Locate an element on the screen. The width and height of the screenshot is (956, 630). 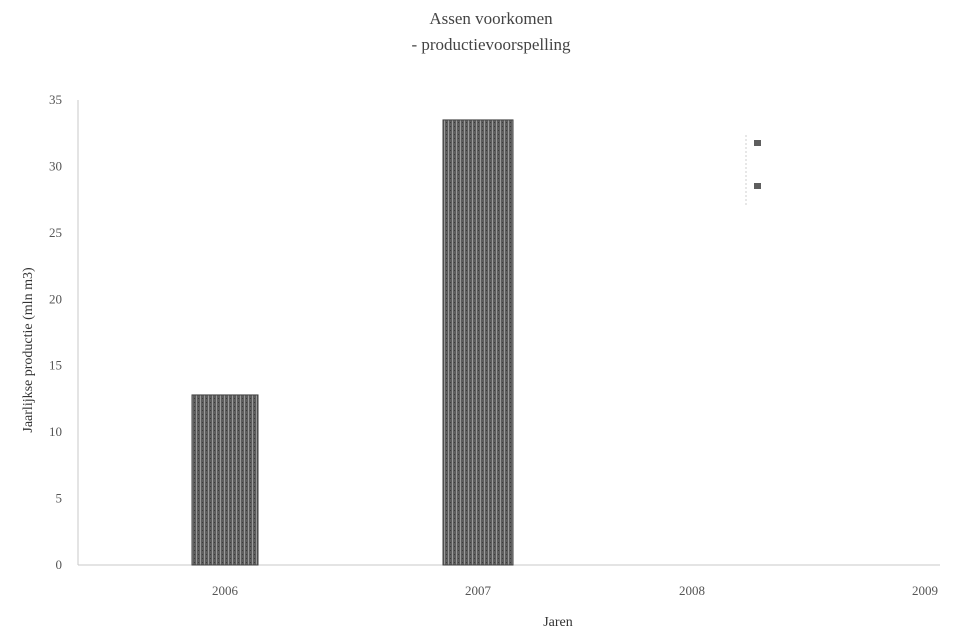
y-tick-label: 35 is located at coordinates (55, 99).